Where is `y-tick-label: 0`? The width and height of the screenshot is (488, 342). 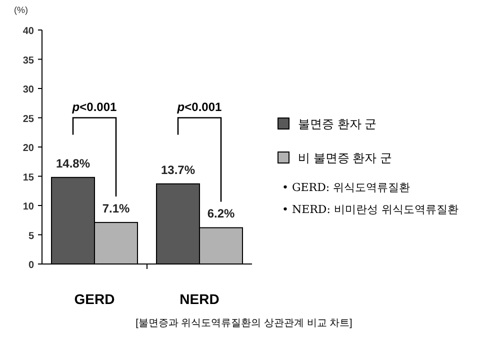 y-tick-label: 0 is located at coordinates (31, 265).